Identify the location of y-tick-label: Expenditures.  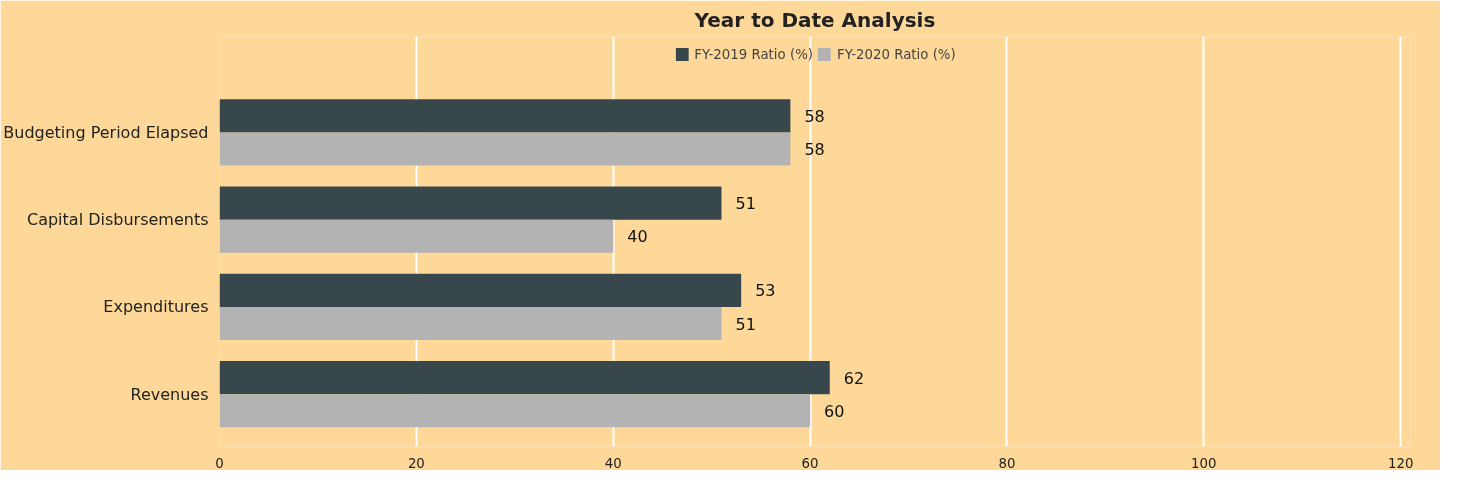
(156, 307).